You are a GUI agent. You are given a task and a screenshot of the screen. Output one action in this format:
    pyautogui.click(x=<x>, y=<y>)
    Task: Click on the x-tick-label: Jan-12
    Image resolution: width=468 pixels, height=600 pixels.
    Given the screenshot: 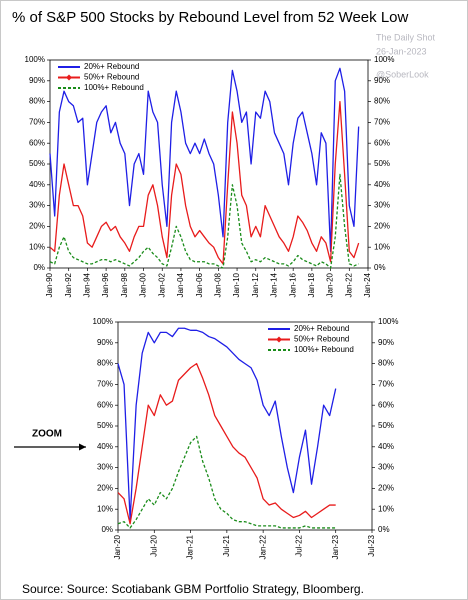 What is the action you would take?
    pyautogui.click(x=255, y=284)
    